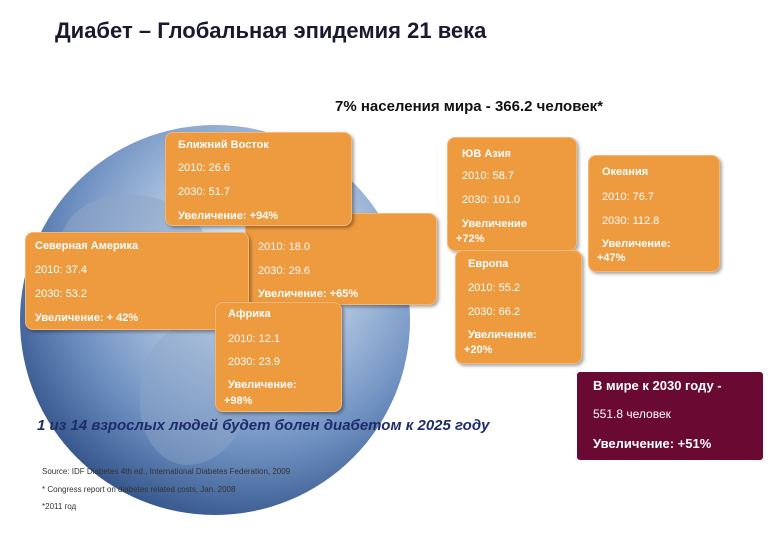 The image size is (780, 540). What do you see at coordinates (631, 221) in the screenshot?
I see `oceania-2030: 2030: 112.8` at bounding box center [631, 221].